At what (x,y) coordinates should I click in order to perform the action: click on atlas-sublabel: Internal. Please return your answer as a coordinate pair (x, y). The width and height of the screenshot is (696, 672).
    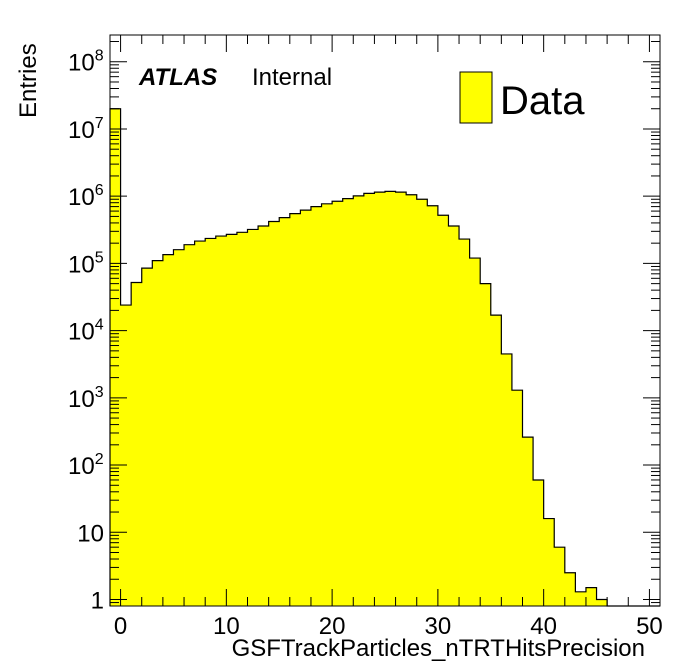
    Looking at the image, I should click on (292, 77).